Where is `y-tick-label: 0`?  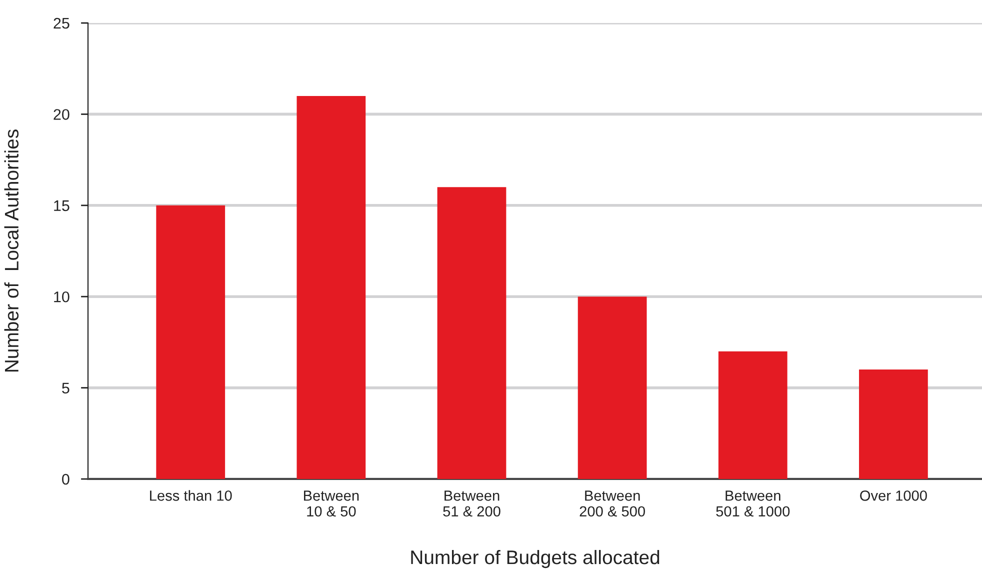
y-tick-label: 0 is located at coordinates (66, 479).